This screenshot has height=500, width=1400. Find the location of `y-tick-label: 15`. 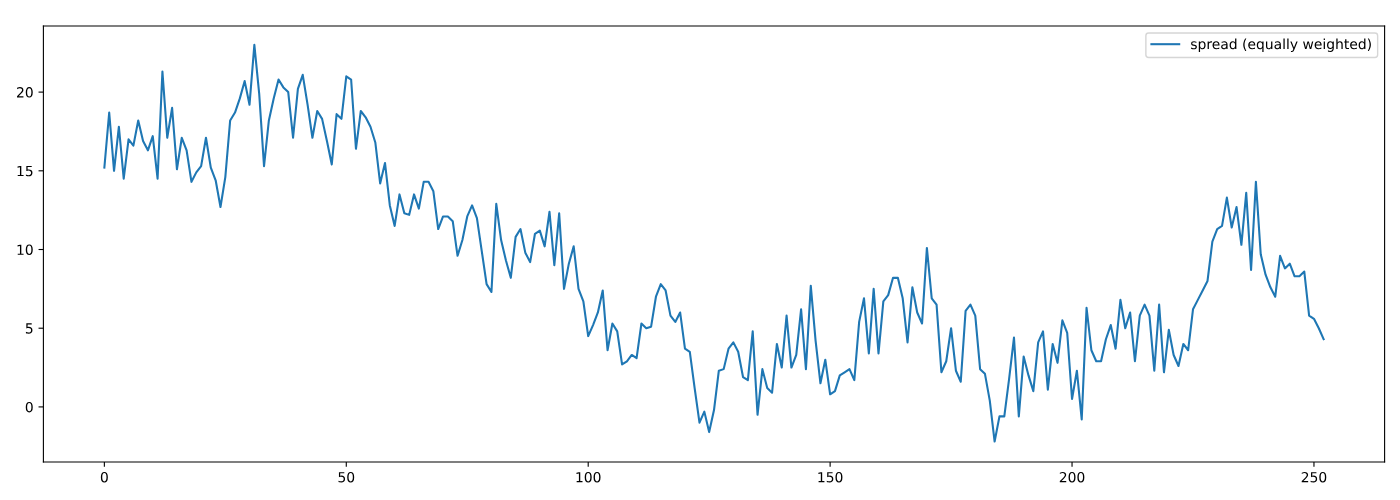

y-tick-label: 15 is located at coordinates (25, 171).